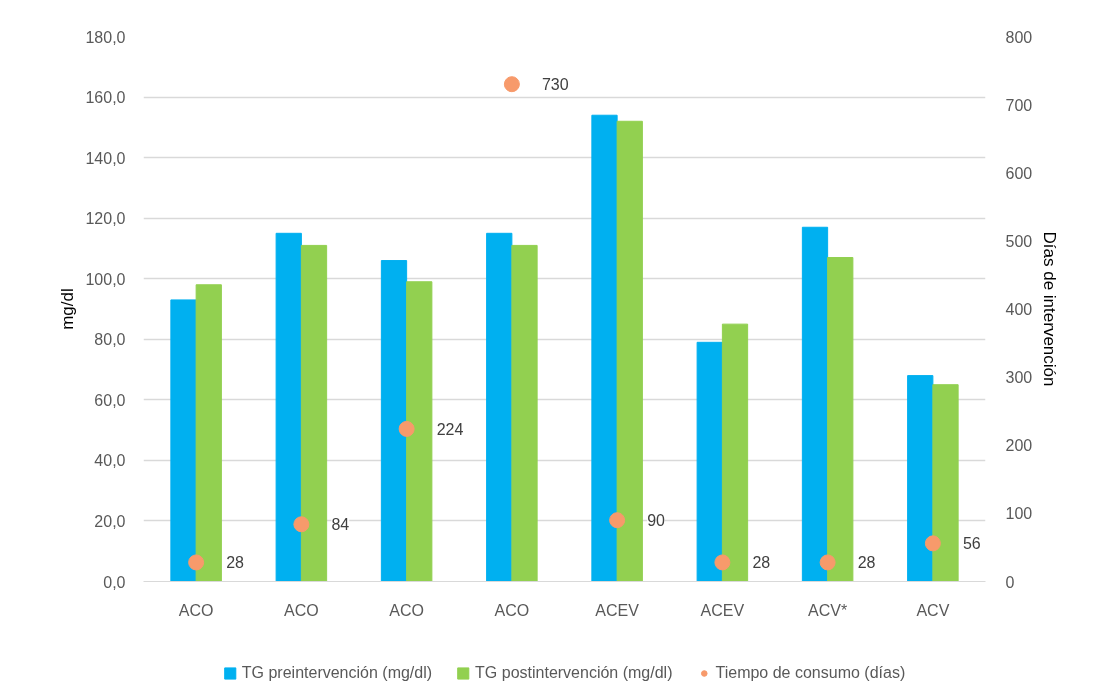 This screenshot has width=1099, height=700. Describe the element at coordinates (1019, 378) in the screenshot. I see `y2-tick-label: 300` at that location.